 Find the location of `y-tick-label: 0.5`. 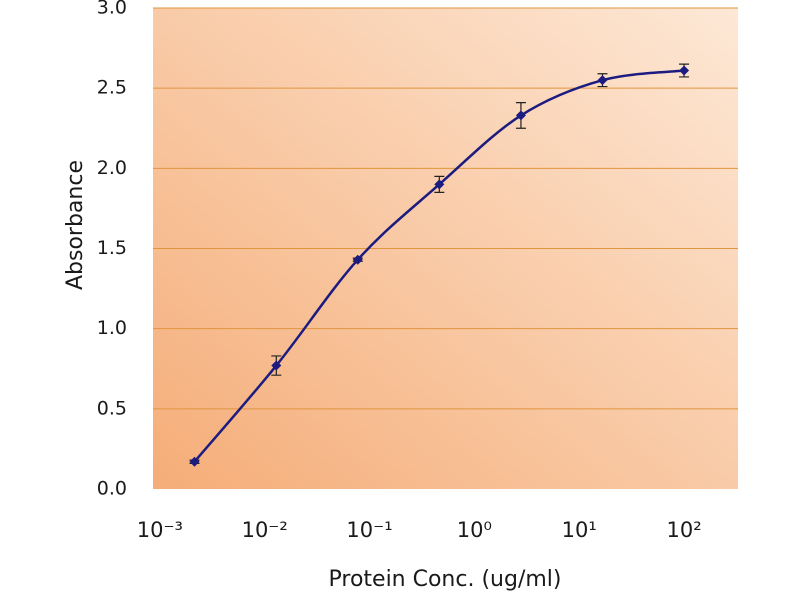

y-tick-label: 0.5 is located at coordinates (112, 408).